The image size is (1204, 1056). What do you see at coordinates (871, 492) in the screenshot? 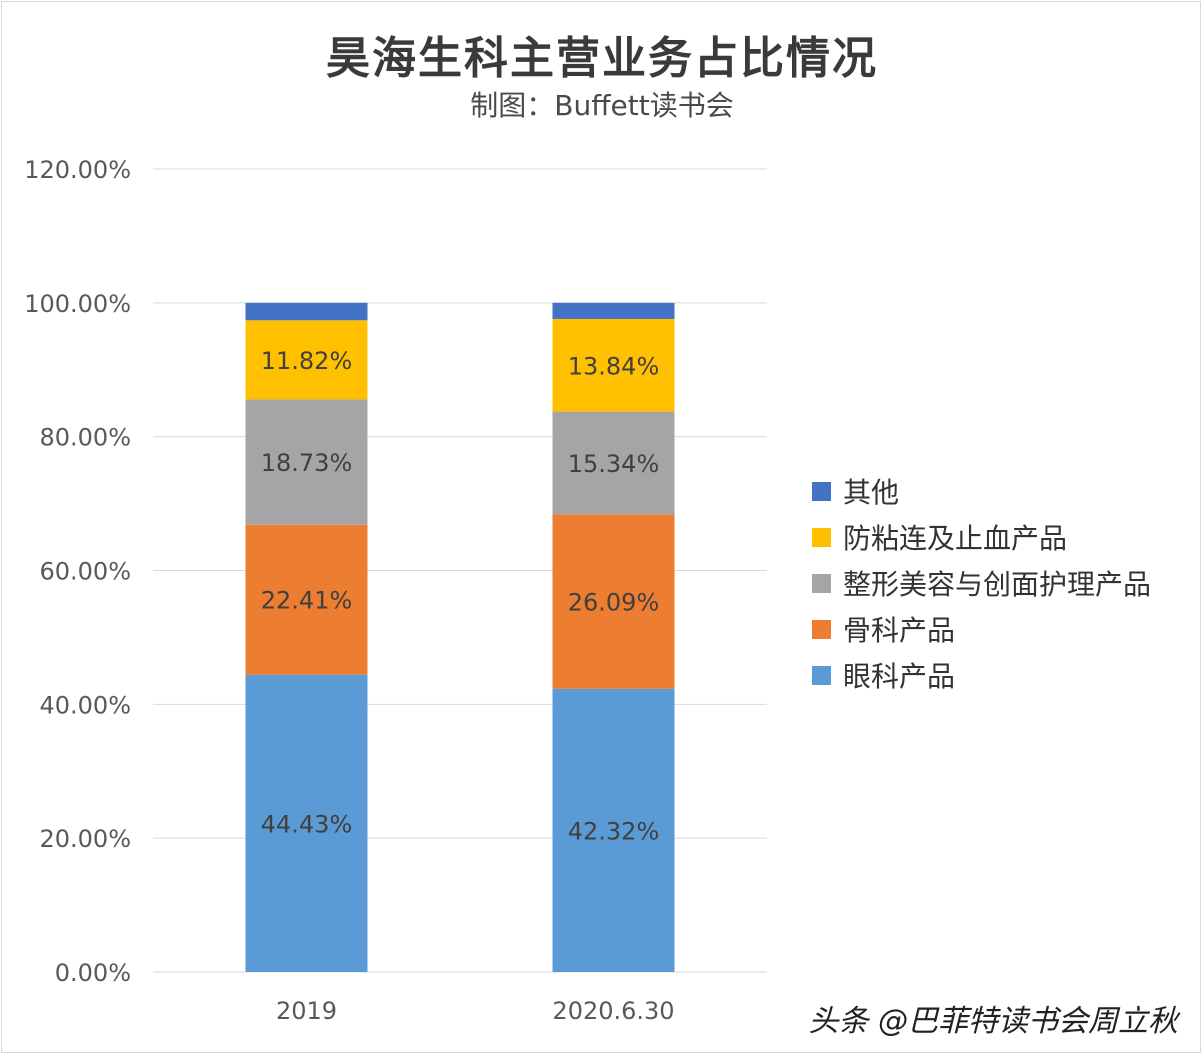
I see `legend-label: 其他` at bounding box center [871, 492].